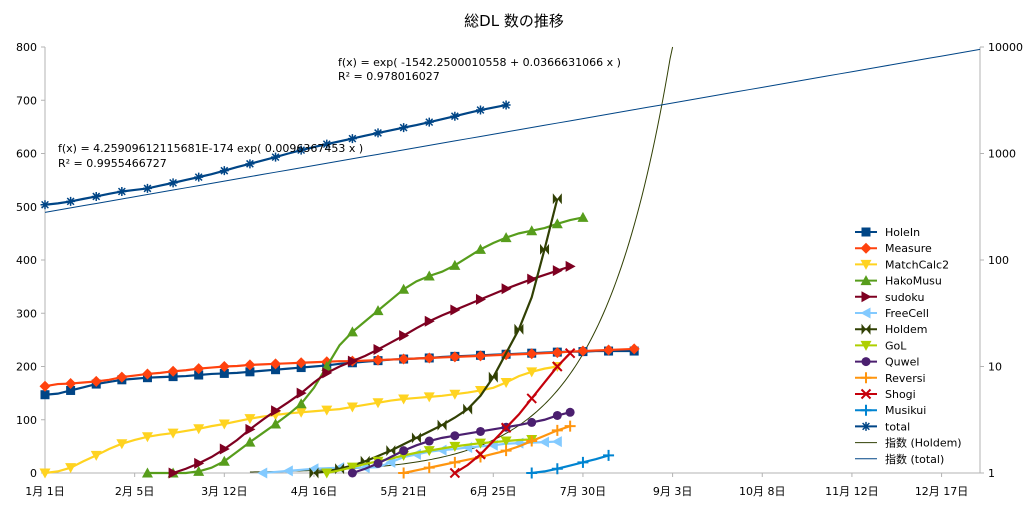  I want to click on x-tick-label: 4月 16日, so click(314, 491).